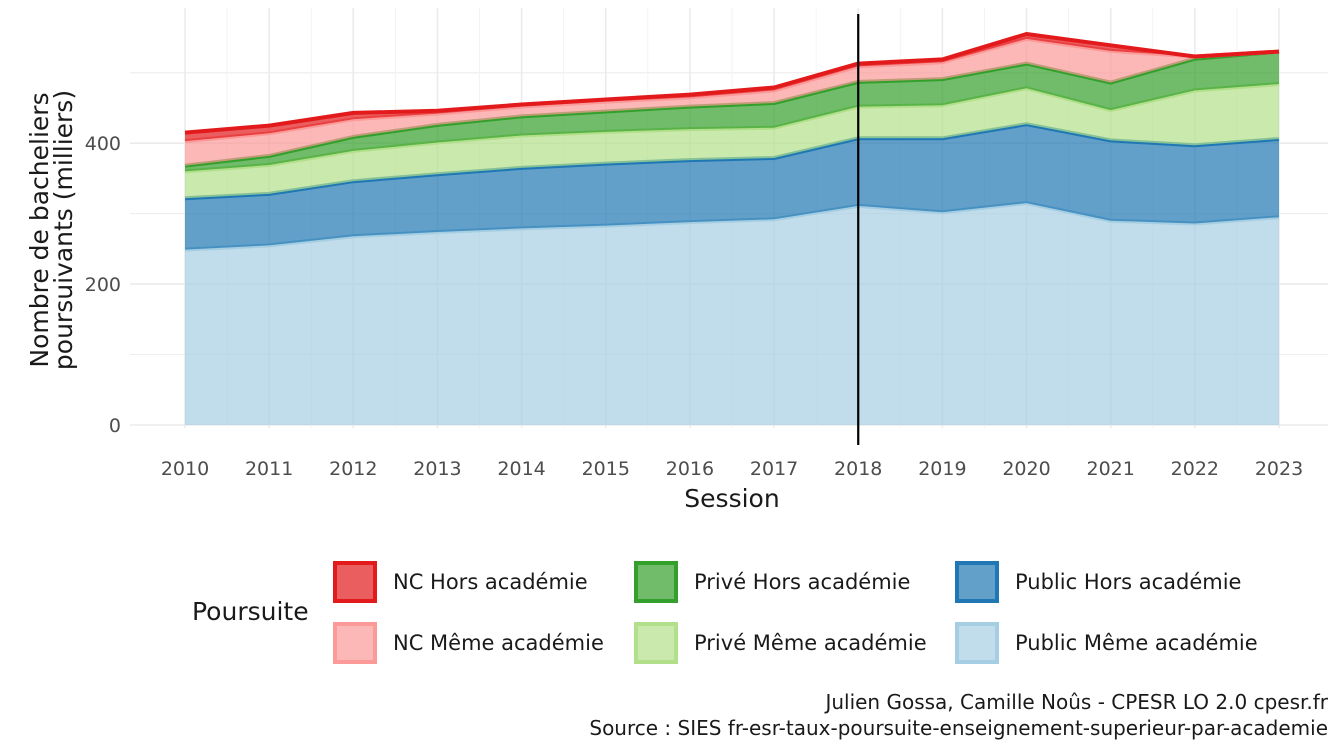  I want to click on area-public-hors-academie, so click(732, 187).